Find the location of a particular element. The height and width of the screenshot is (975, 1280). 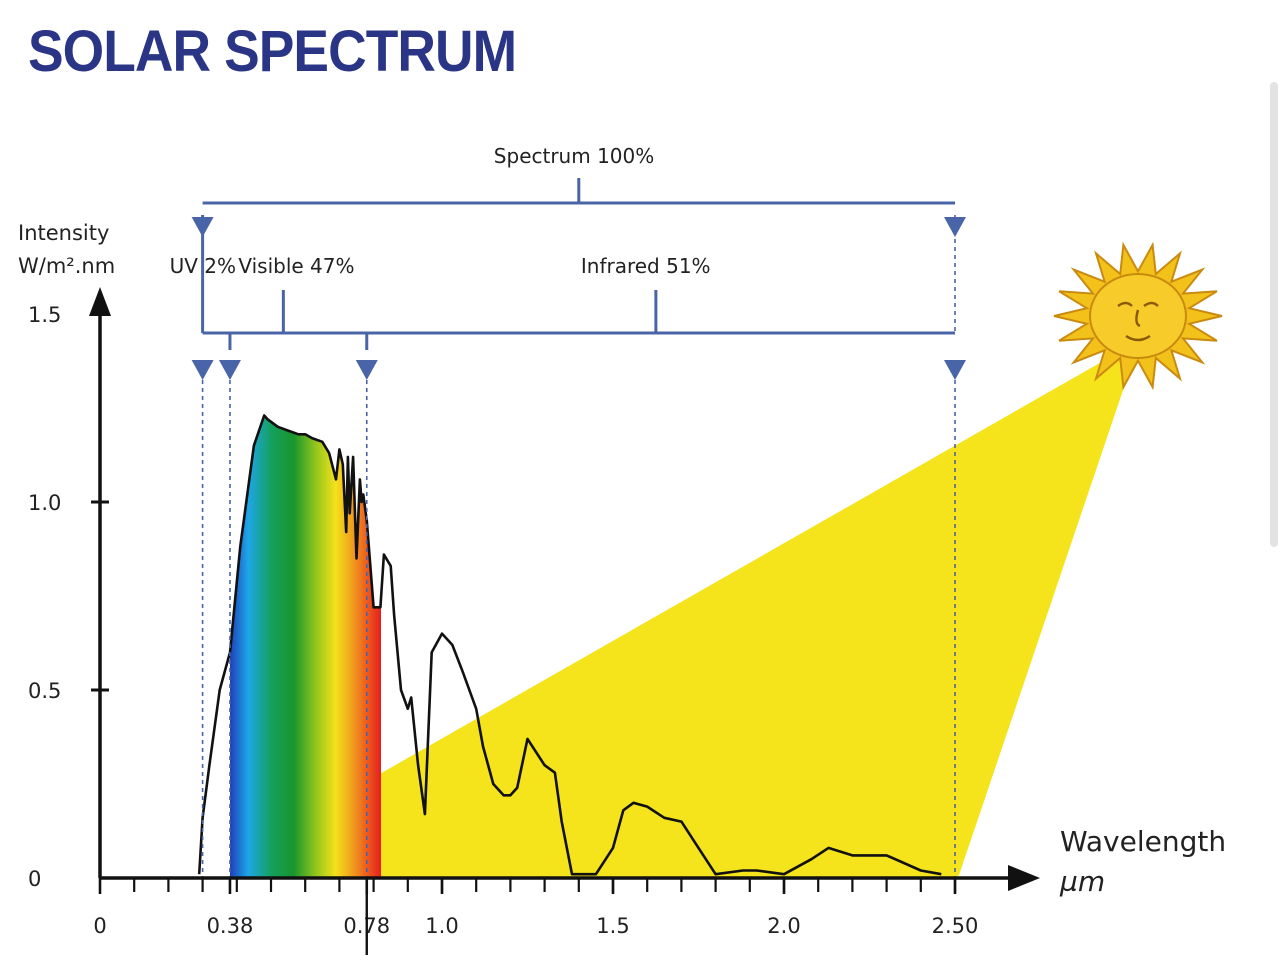

visible-spectrum-fill is located at coordinates (305, 646).